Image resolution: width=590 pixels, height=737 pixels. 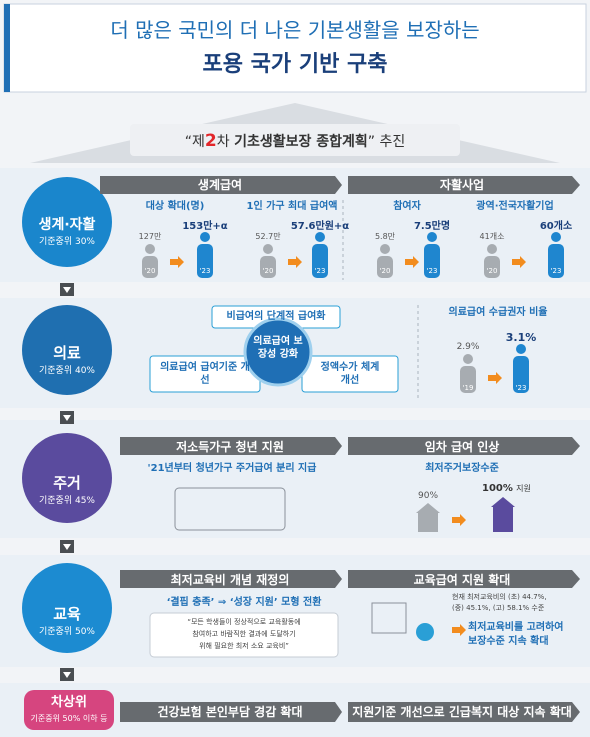 What do you see at coordinates (492, 236) in the screenshot?
I see `item-before: 41개소` at bounding box center [492, 236].